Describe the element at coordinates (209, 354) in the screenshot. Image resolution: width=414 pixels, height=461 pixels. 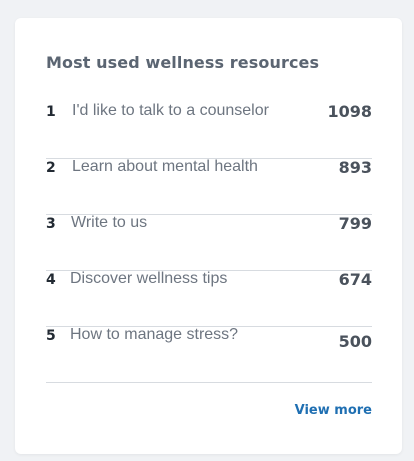
I see `list-item: 5 How to manage stress? 500` at that location.